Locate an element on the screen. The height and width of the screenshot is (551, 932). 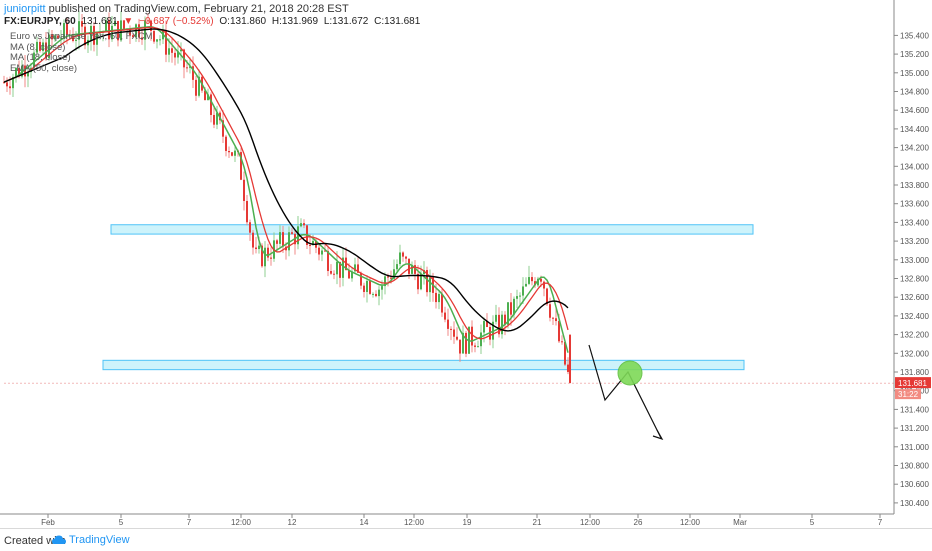
support-zone is located at coordinates (423, 365).